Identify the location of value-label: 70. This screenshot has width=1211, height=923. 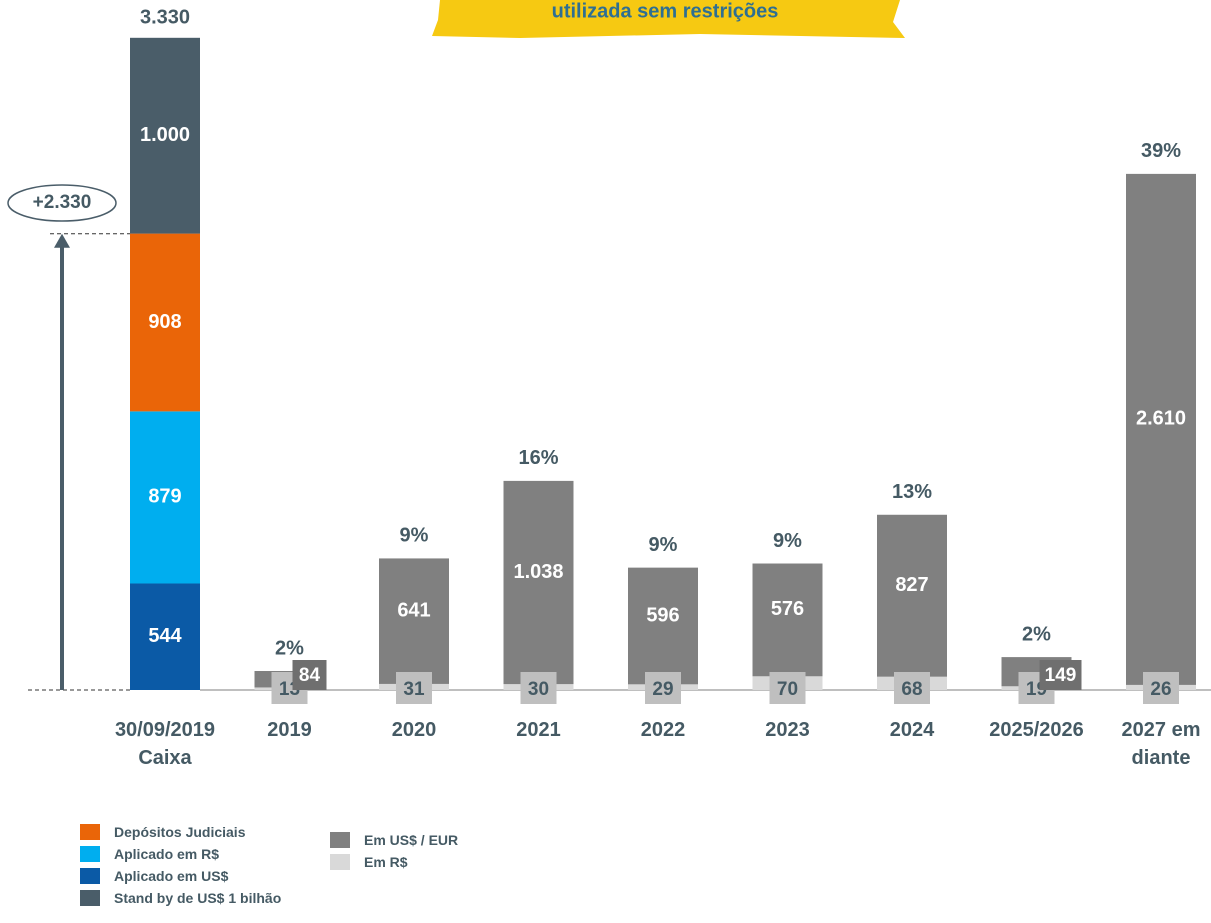
(787, 689).